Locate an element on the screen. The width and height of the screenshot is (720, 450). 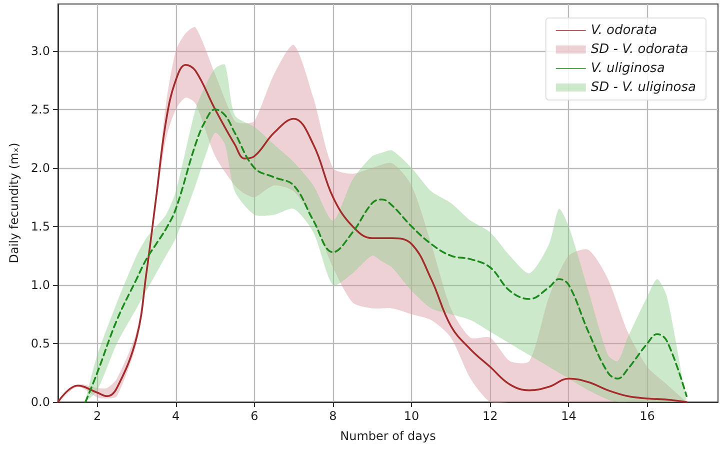
y-tick-label: 3.0 is located at coordinates (40, 51).